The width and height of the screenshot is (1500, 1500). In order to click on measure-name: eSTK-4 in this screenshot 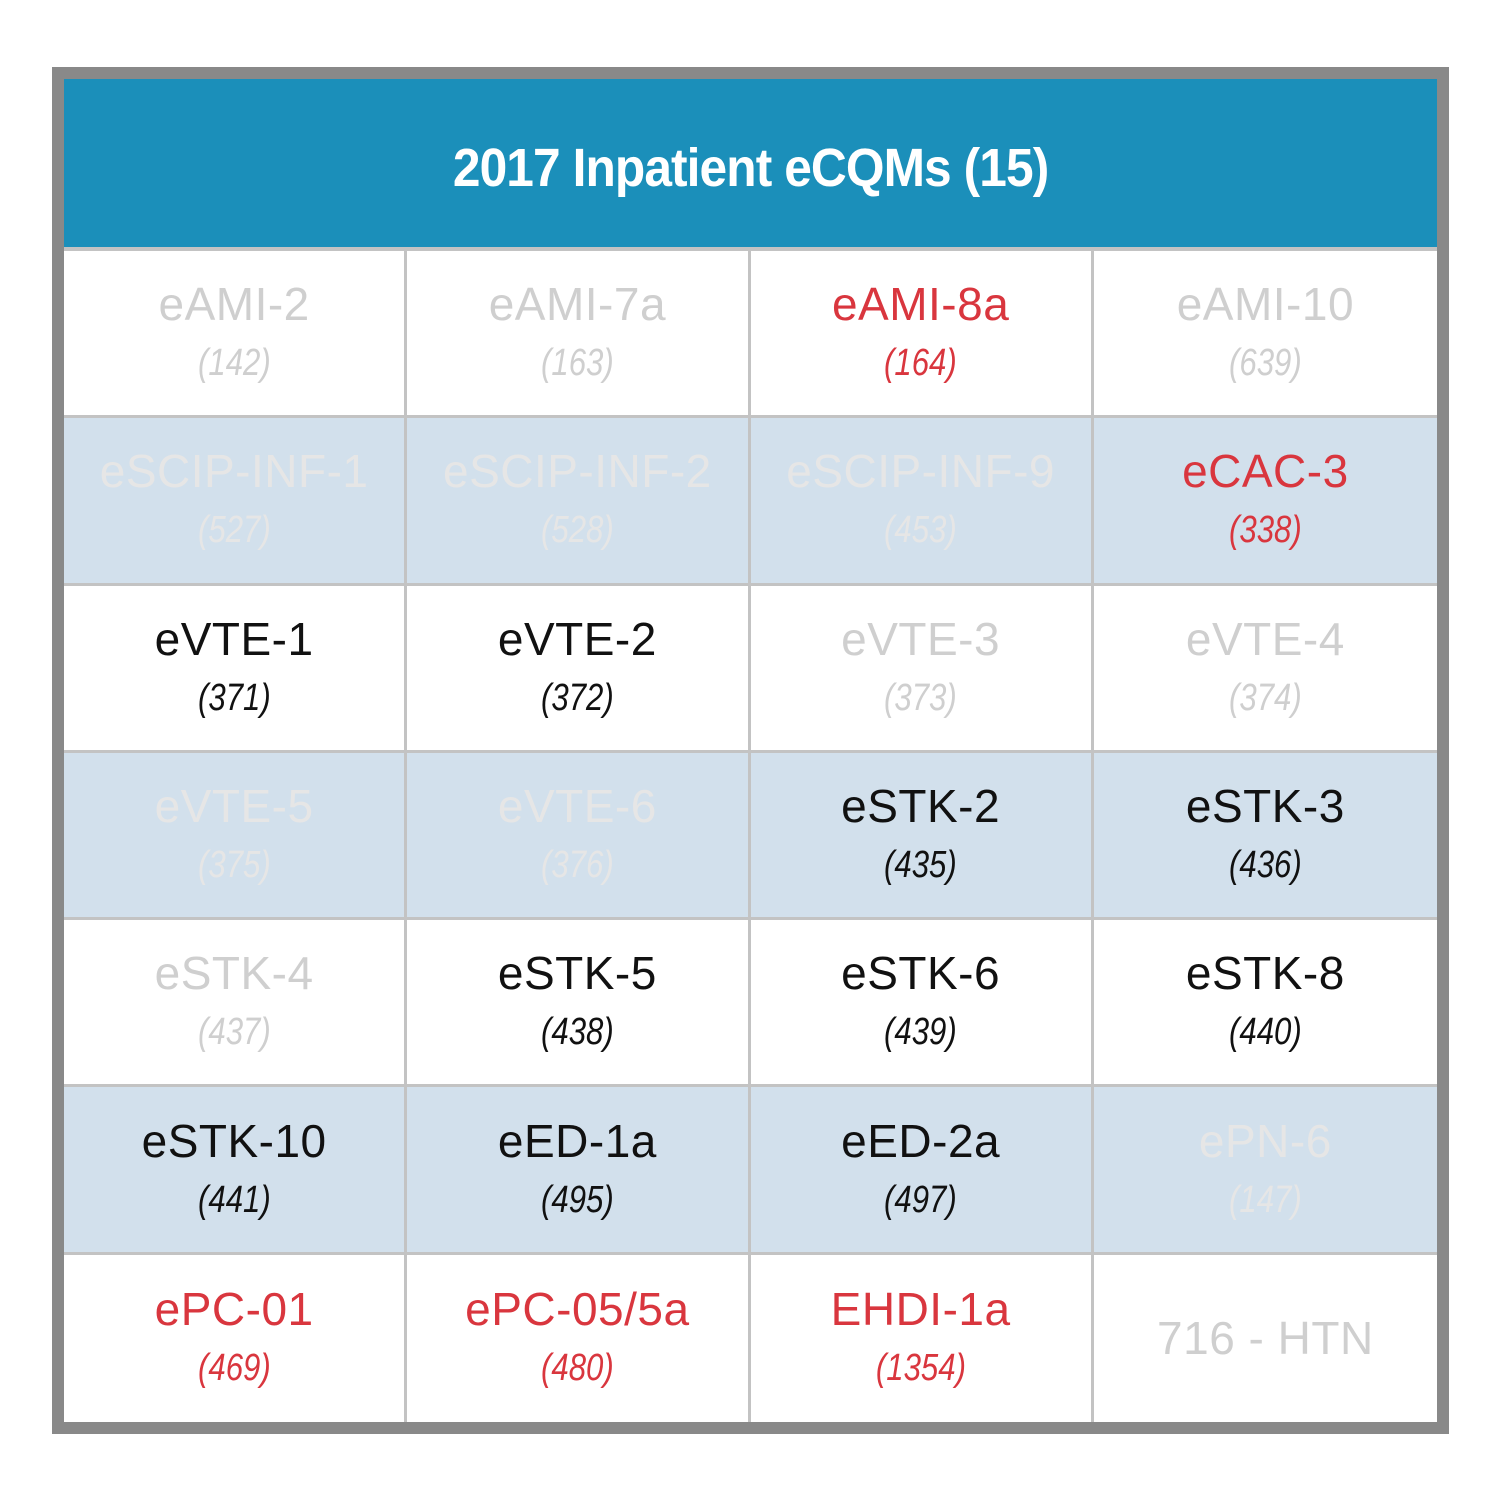, I will do `click(234, 973)`.